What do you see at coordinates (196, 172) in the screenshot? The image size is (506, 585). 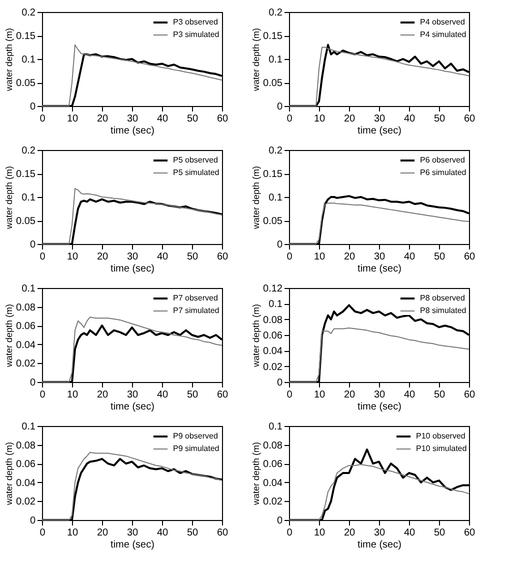 I see `legend-label: P5 simulated` at bounding box center [196, 172].